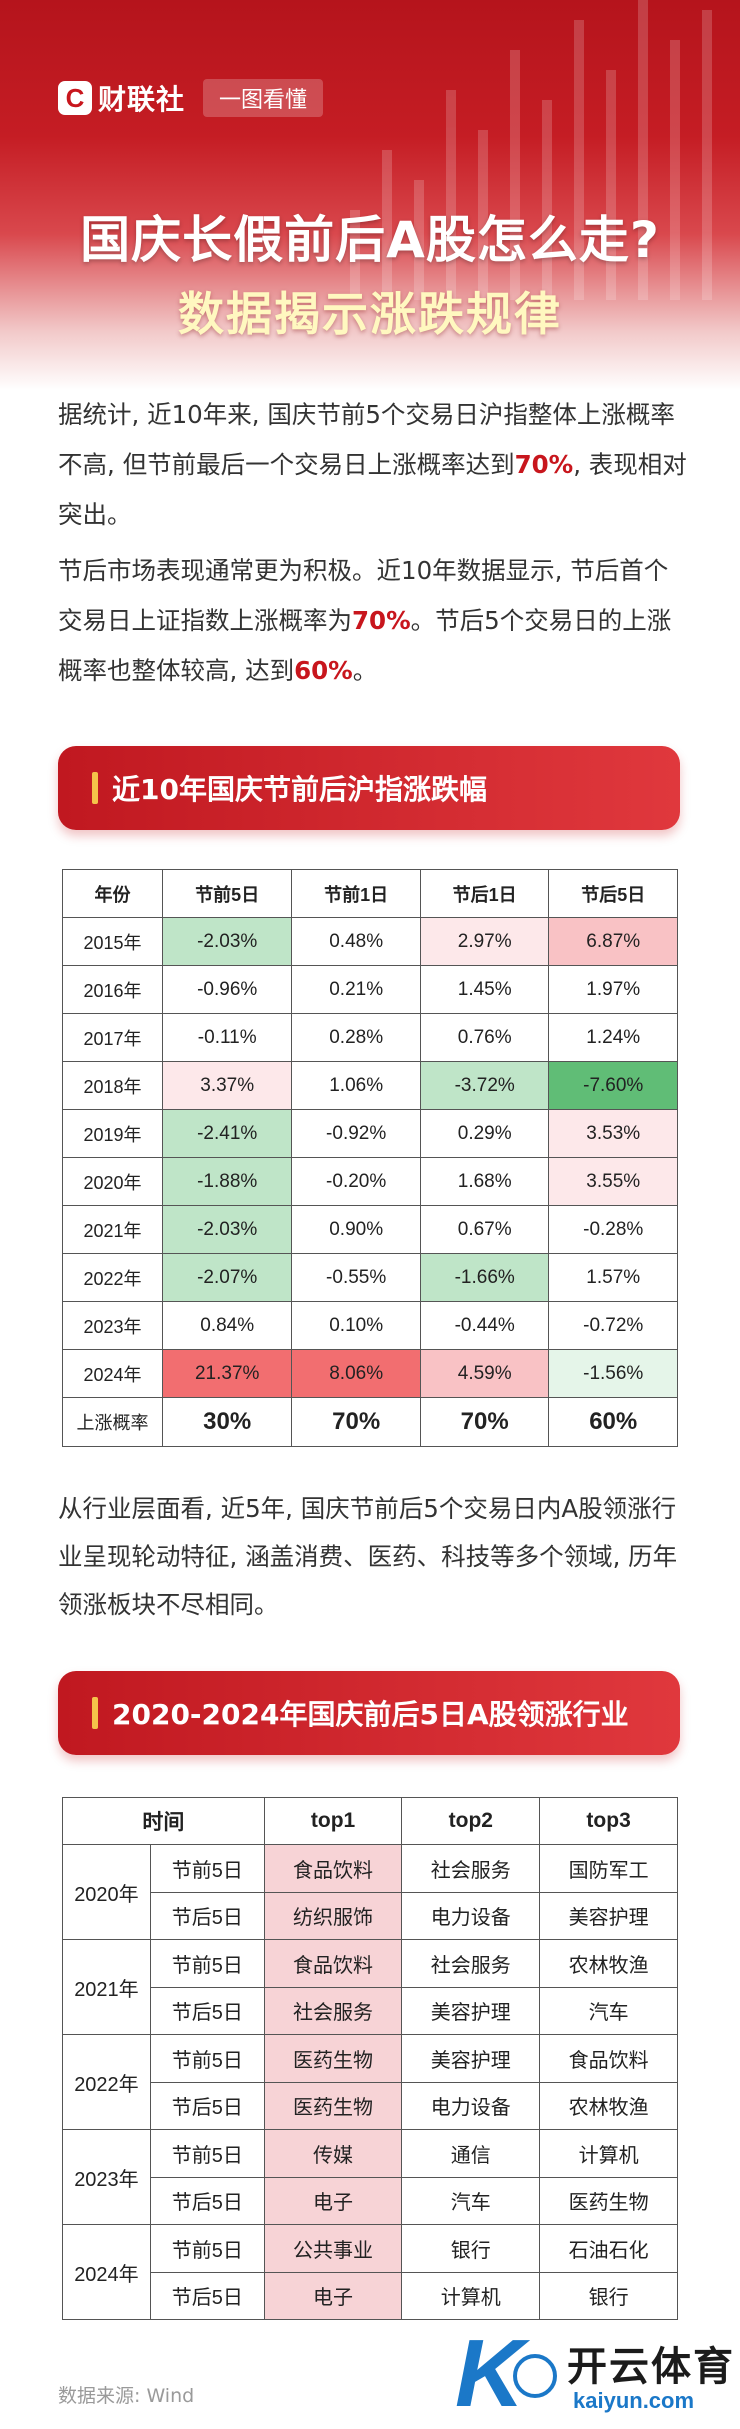 This screenshot has width=740, height=2429. I want to click on page-subtitle: 数据揭示涨跌规律, so click(370, 314).